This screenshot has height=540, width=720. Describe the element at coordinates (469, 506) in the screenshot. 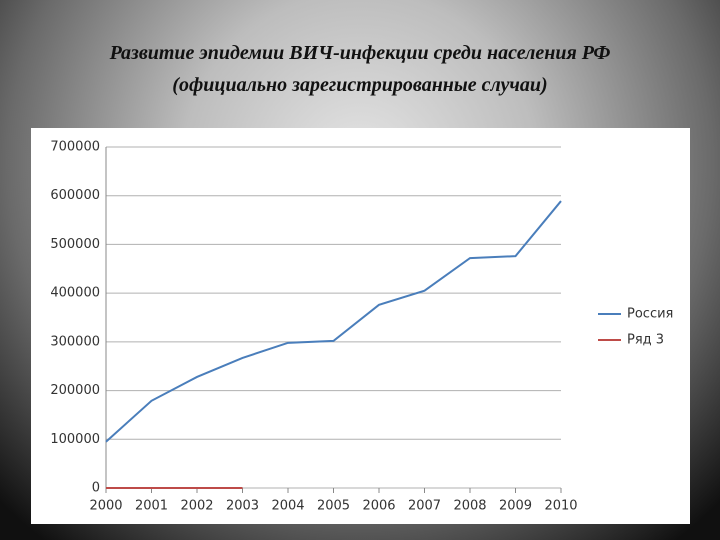

I see `x-tick-label: 2008` at that location.